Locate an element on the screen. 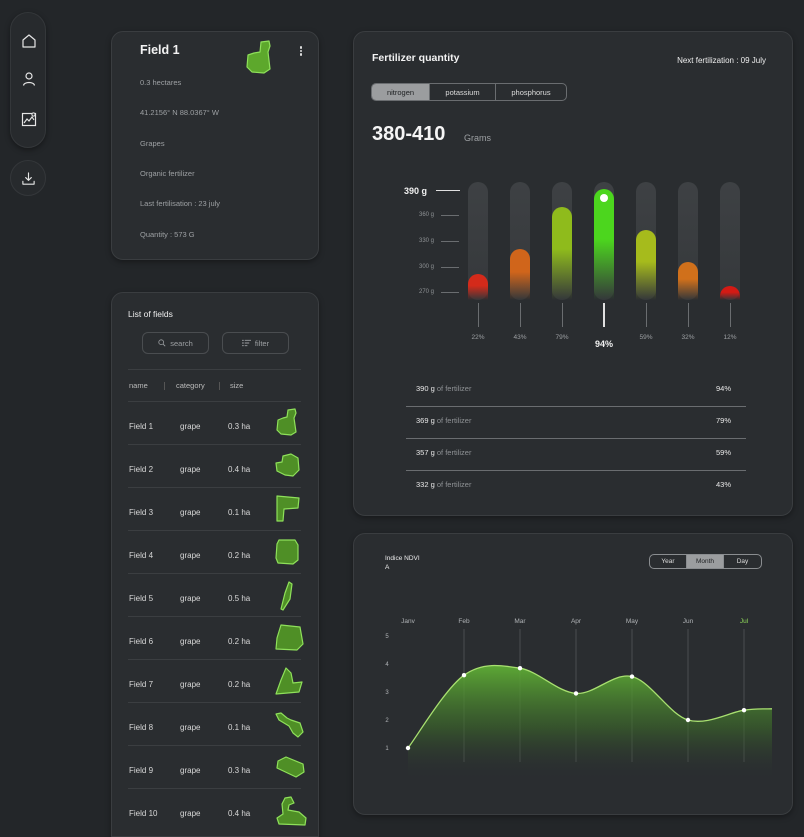 The image size is (804, 837). fertilizer-range-unit: Grams is located at coordinates (477, 138).